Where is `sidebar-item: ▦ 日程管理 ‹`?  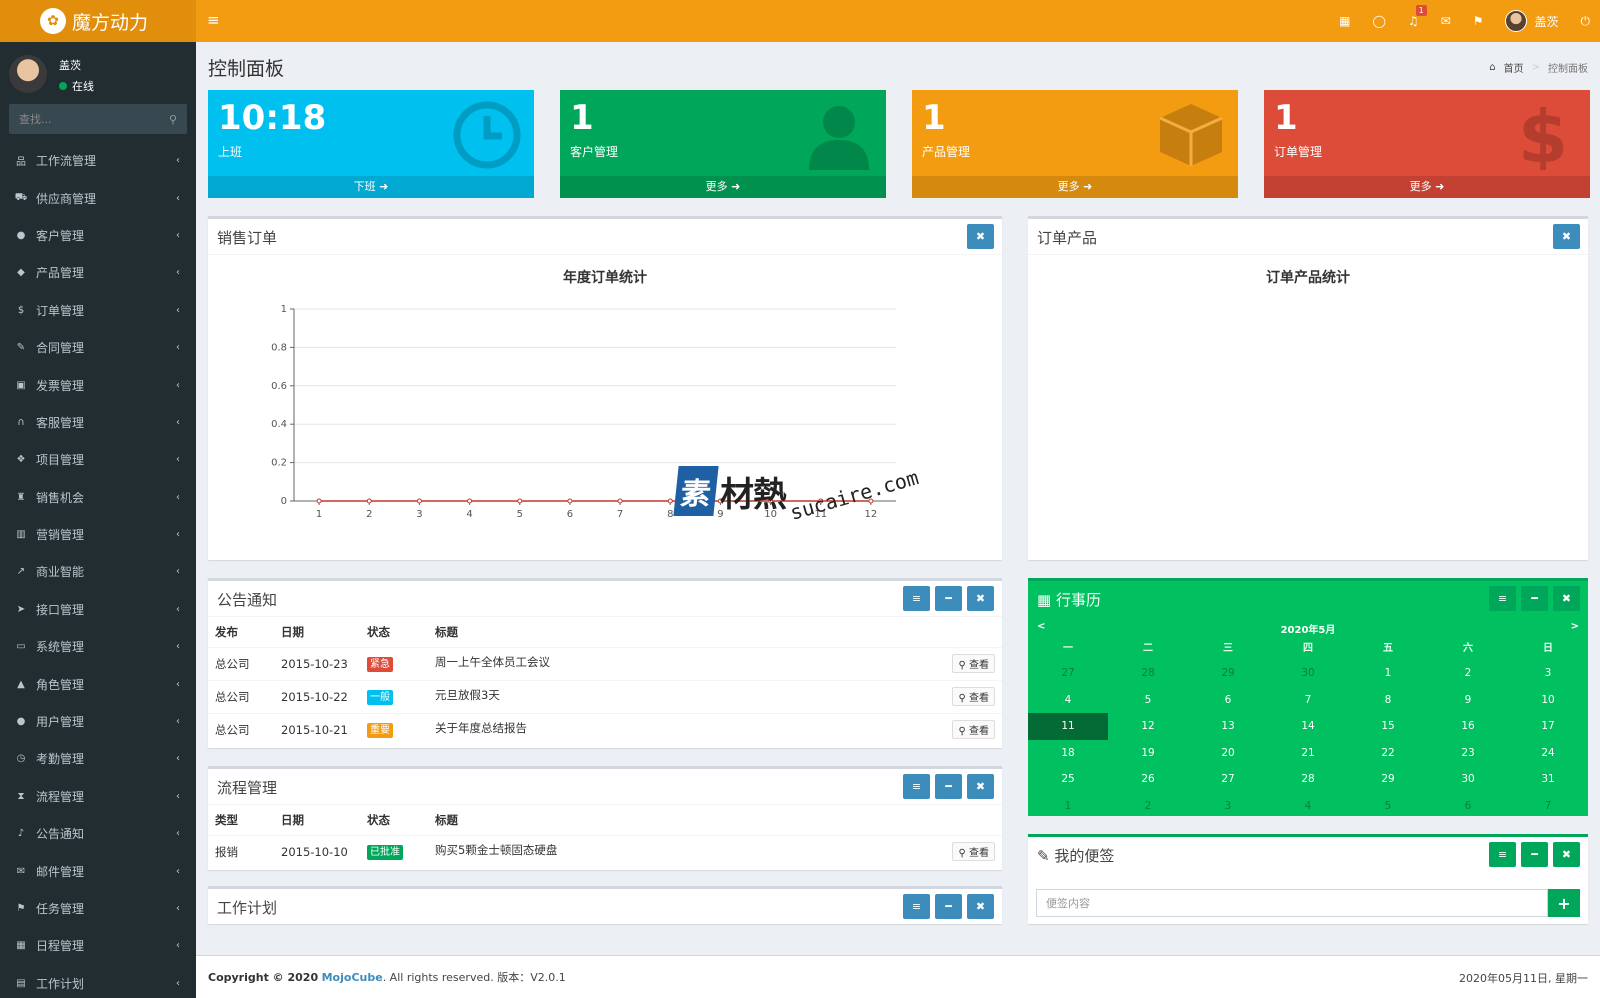 sidebar-item: ▦ 日程管理 ‹ is located at coordinates (98, 945).